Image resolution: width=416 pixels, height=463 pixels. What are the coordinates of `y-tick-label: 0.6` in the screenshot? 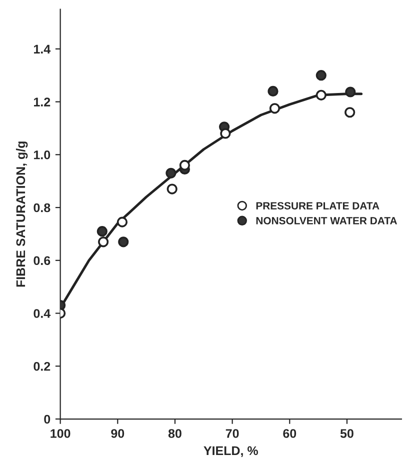 It's located at (42, 261).